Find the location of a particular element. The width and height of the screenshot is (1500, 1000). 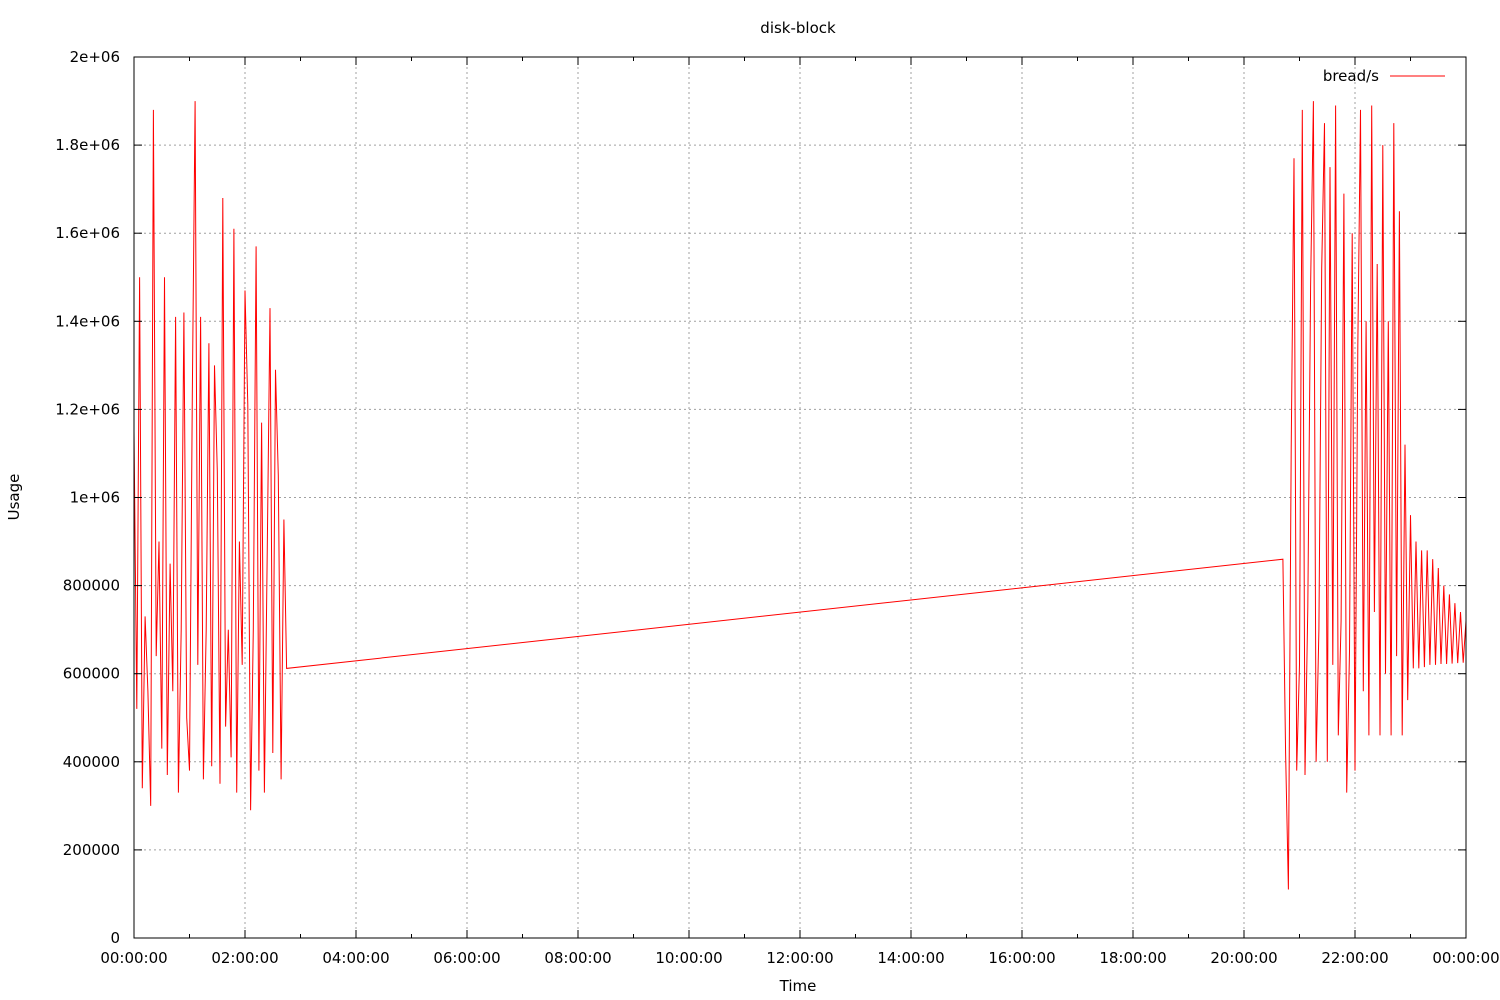

y-tick-label: 2e+06 is located at coordinates (95, 57).